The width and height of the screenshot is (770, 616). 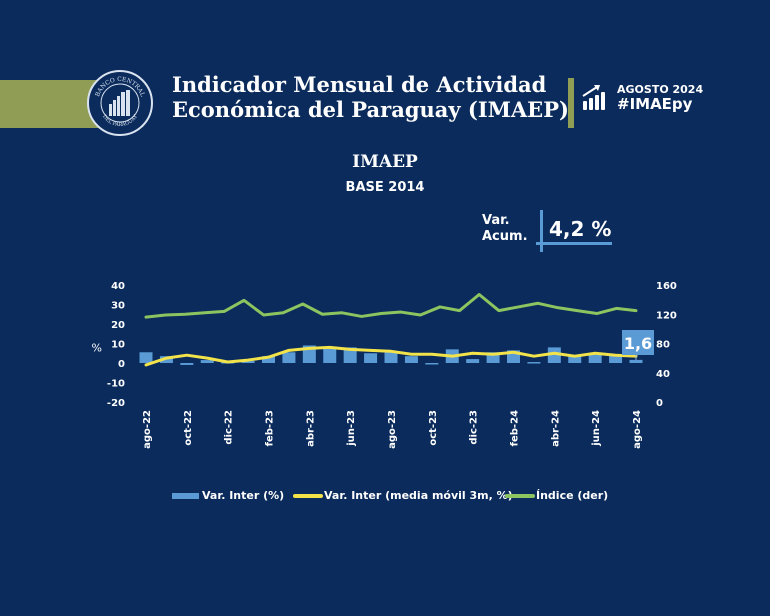 I want to click on x-tick-label: ago-22, so click(x=147, y=429).